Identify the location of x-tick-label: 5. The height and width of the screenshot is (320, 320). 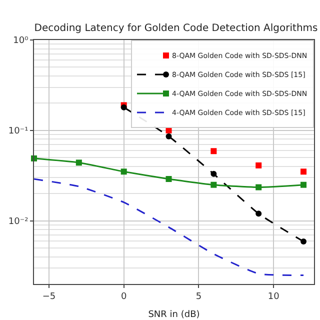
(199, 297).